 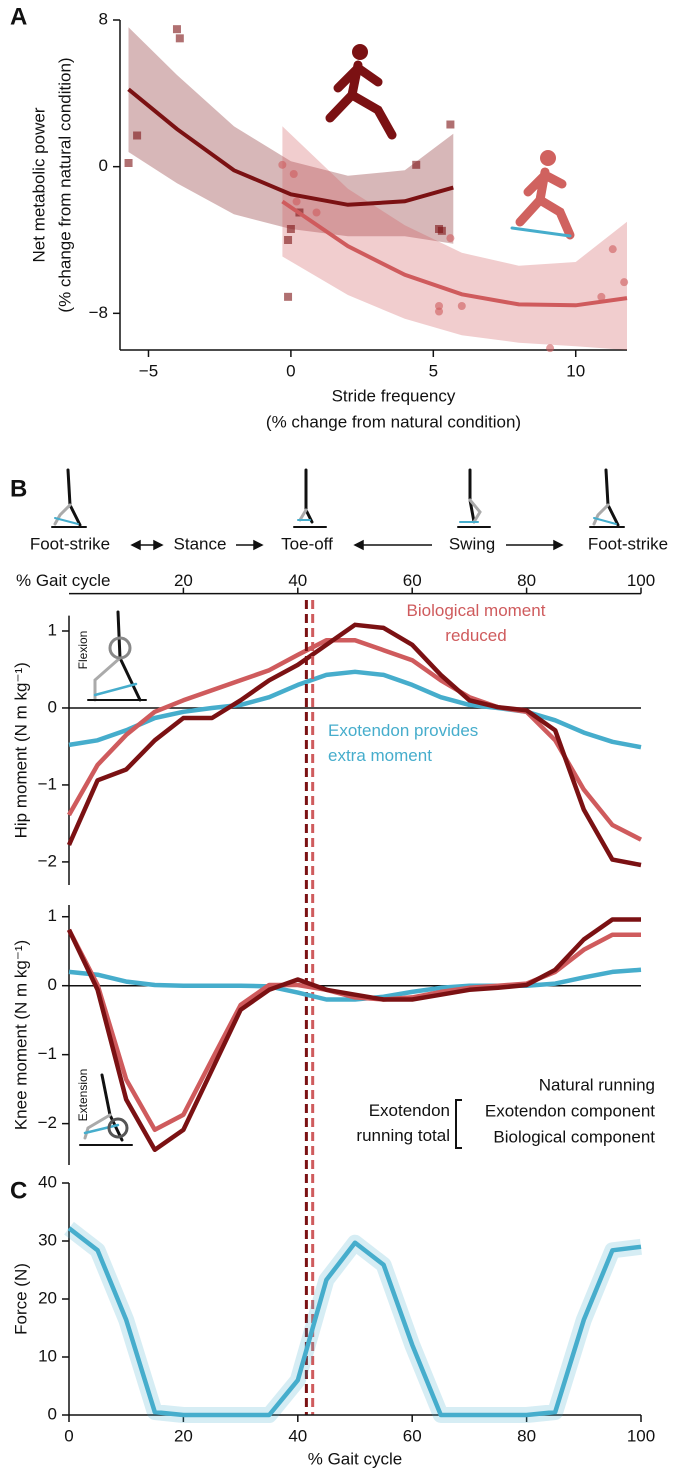 I want to click on y-tick-label: −8, so click(x=98, y=312).